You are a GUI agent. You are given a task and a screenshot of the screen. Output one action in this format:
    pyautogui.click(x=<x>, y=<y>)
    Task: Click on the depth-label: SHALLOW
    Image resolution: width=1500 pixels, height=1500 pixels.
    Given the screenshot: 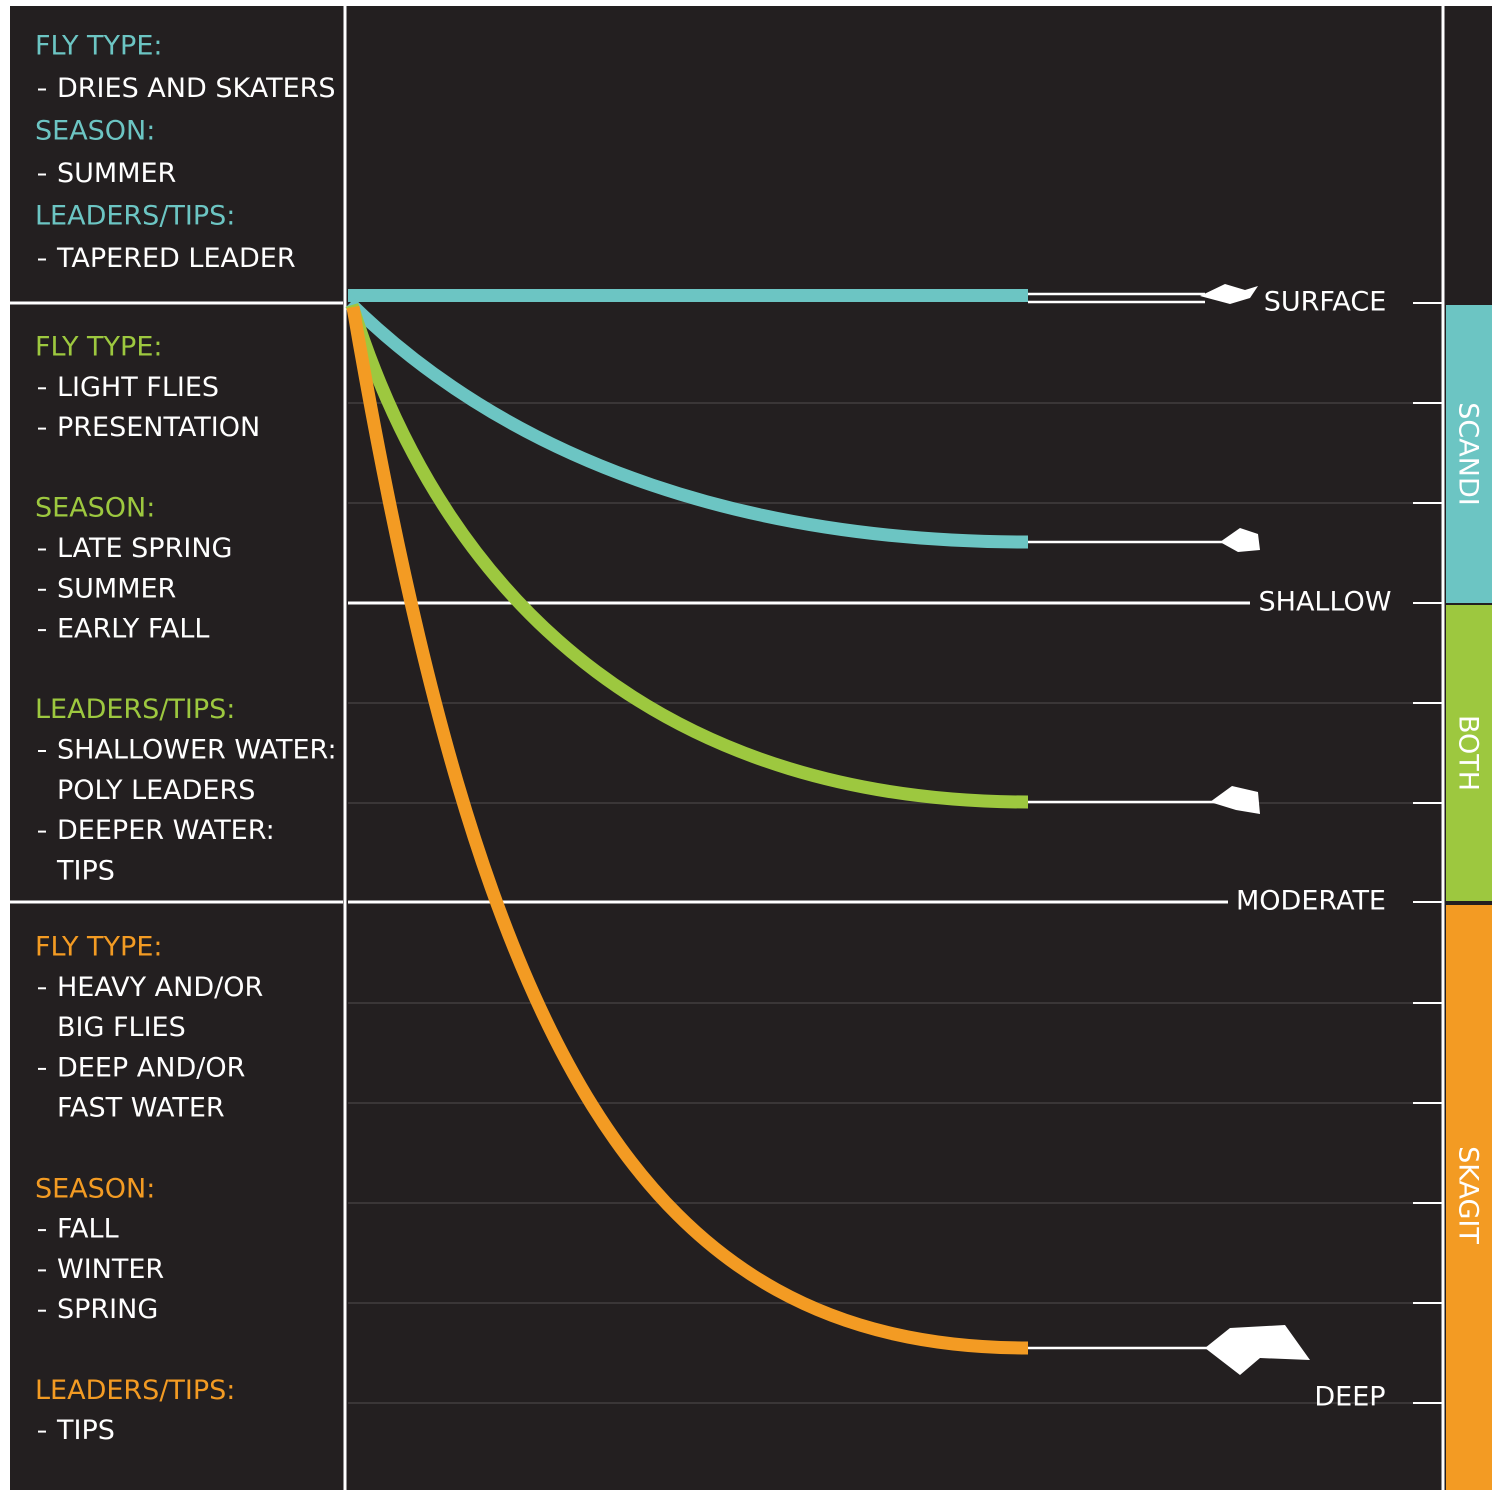 What is the action you would take?
    pyautogui.click(x=1325, y=602)
    